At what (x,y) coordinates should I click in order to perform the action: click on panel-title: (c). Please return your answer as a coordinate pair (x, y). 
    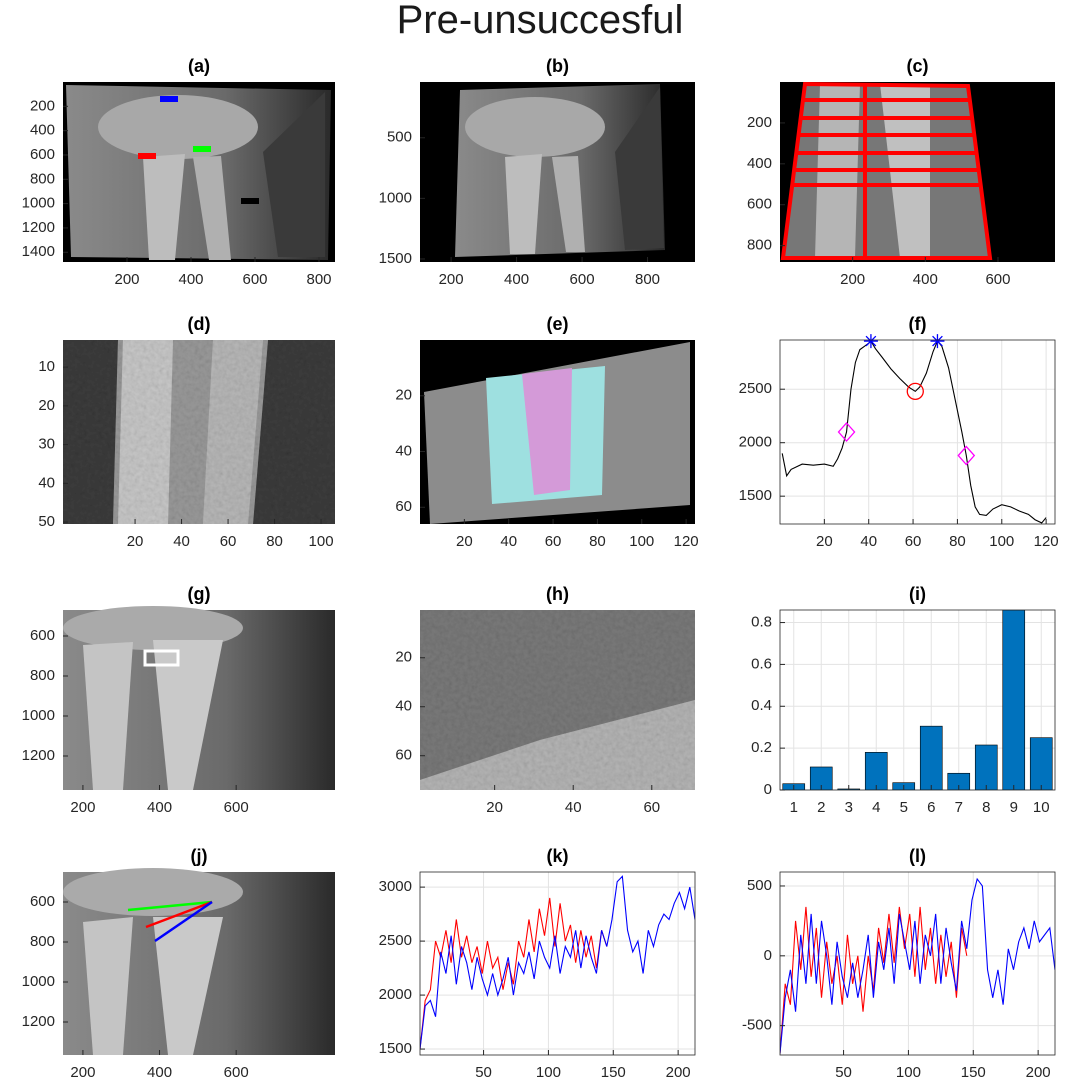
    Looking at the image, I should click on (918, 66).